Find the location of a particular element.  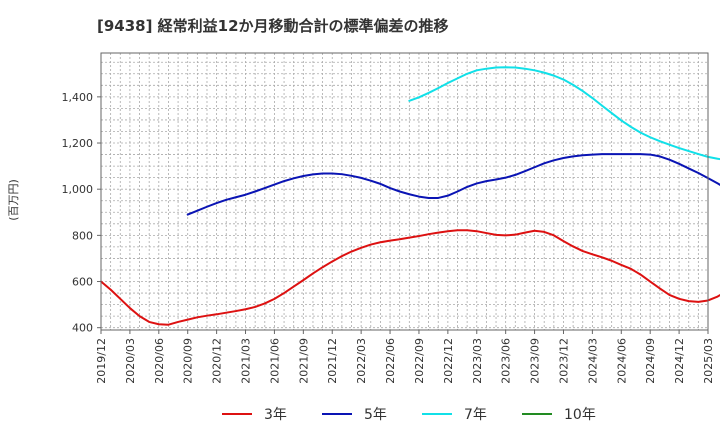

x-tick-label: 2023/12 is located at coordinates (563, 361).